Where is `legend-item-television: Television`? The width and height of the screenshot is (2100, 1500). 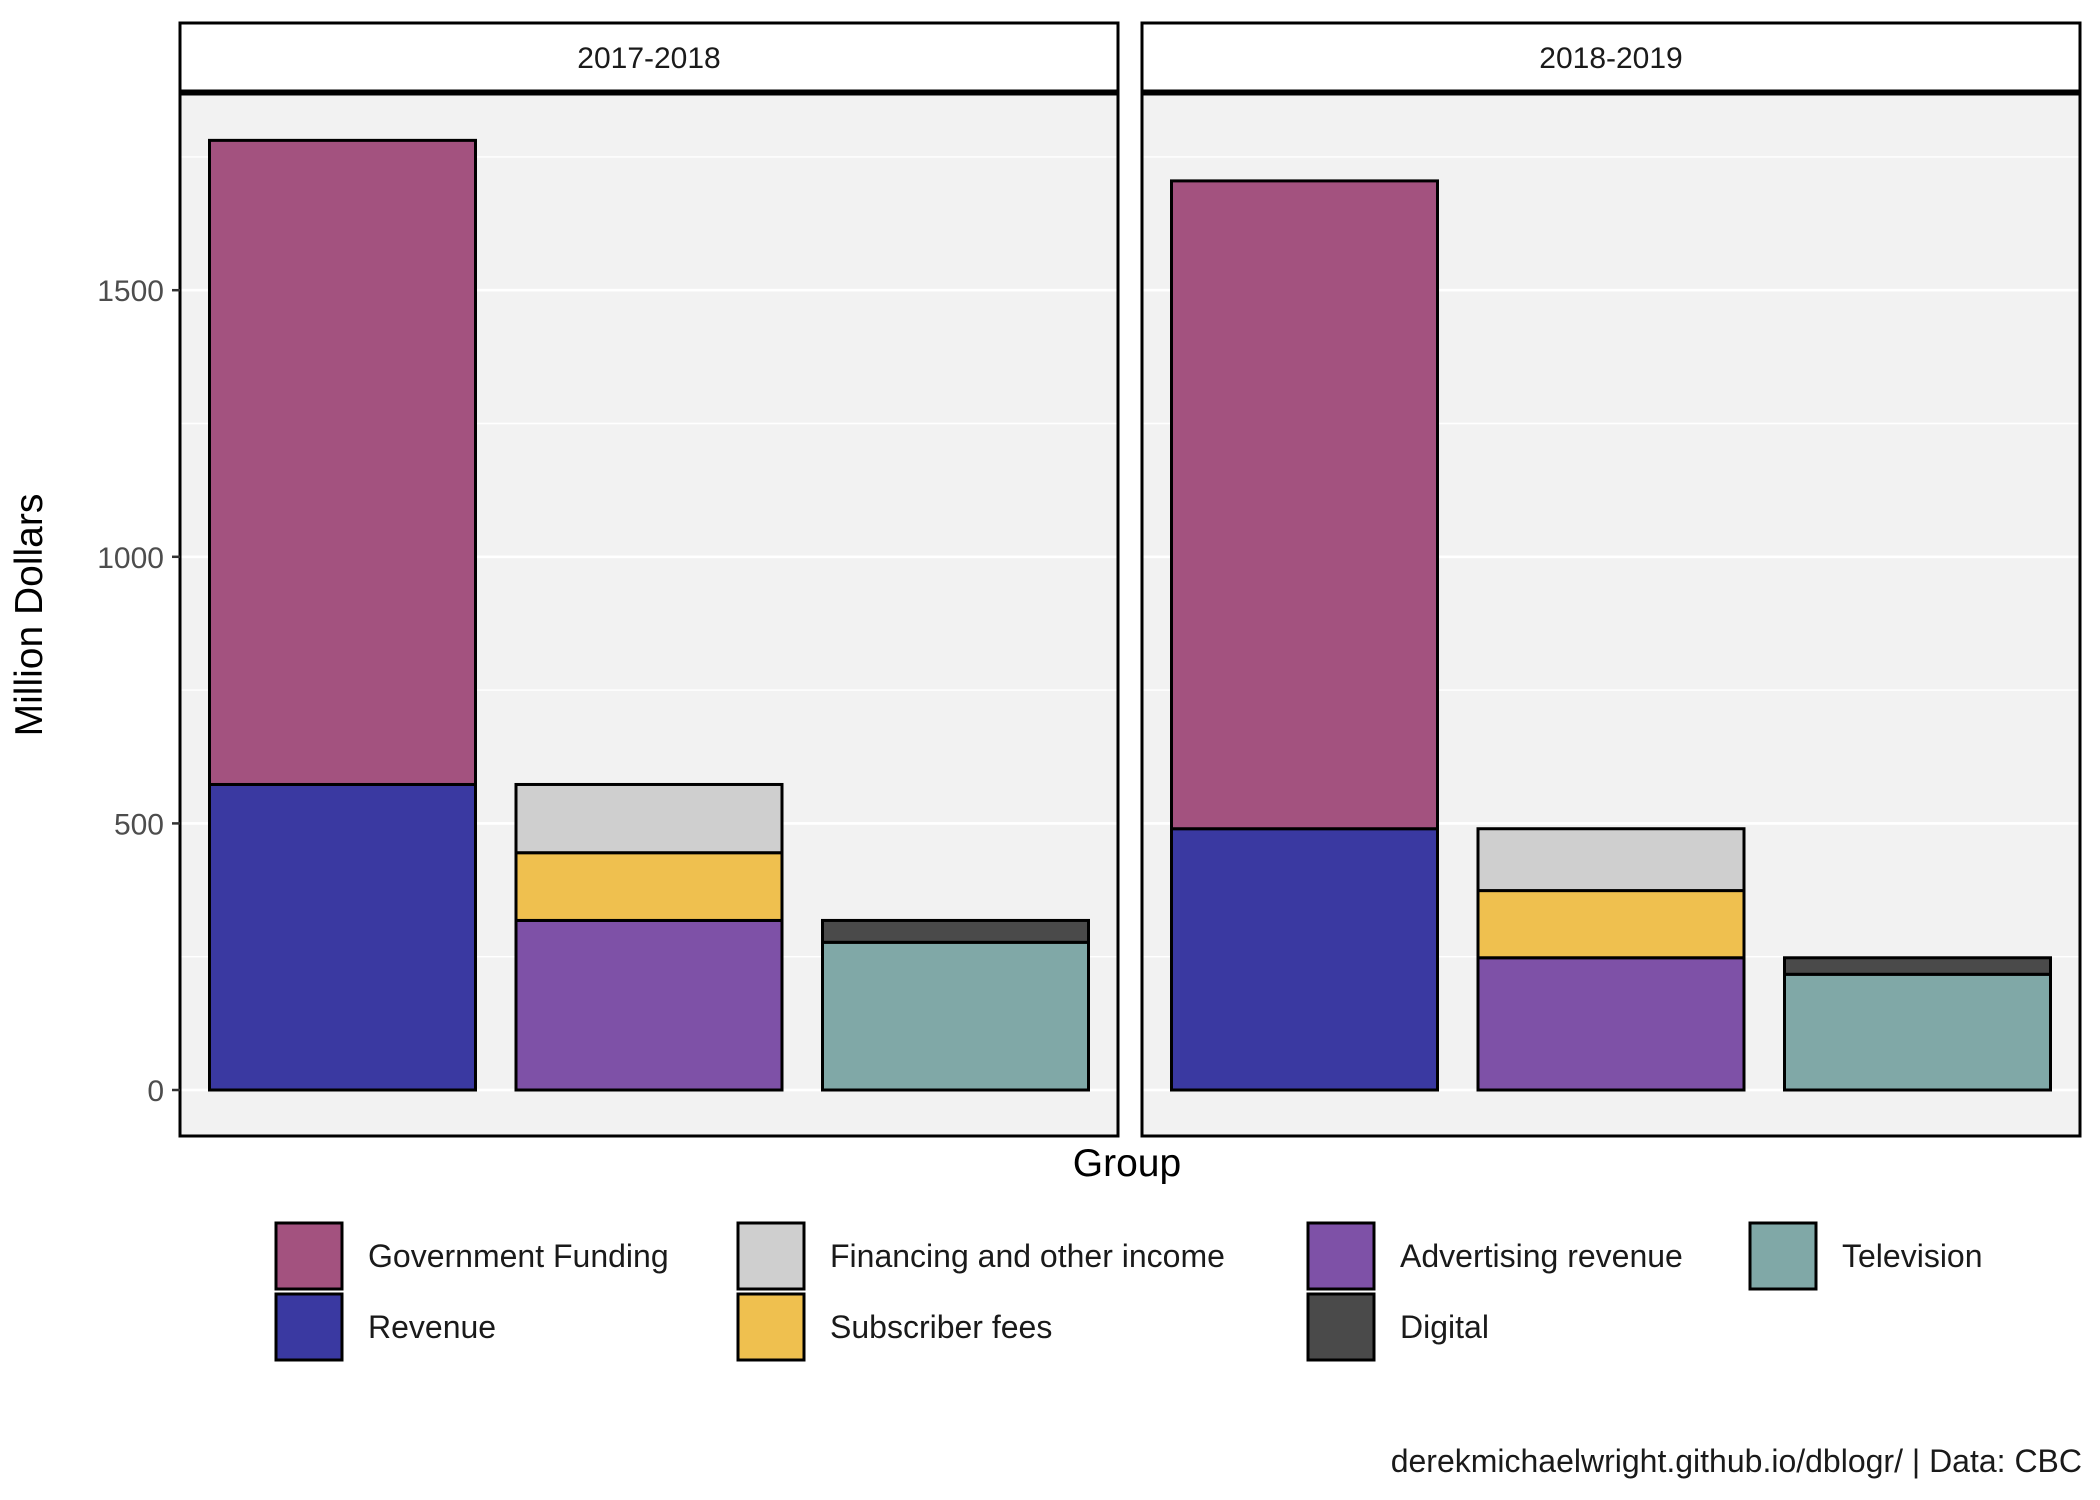
legend-item-television: Television is located at coordinates (1865, 1256).